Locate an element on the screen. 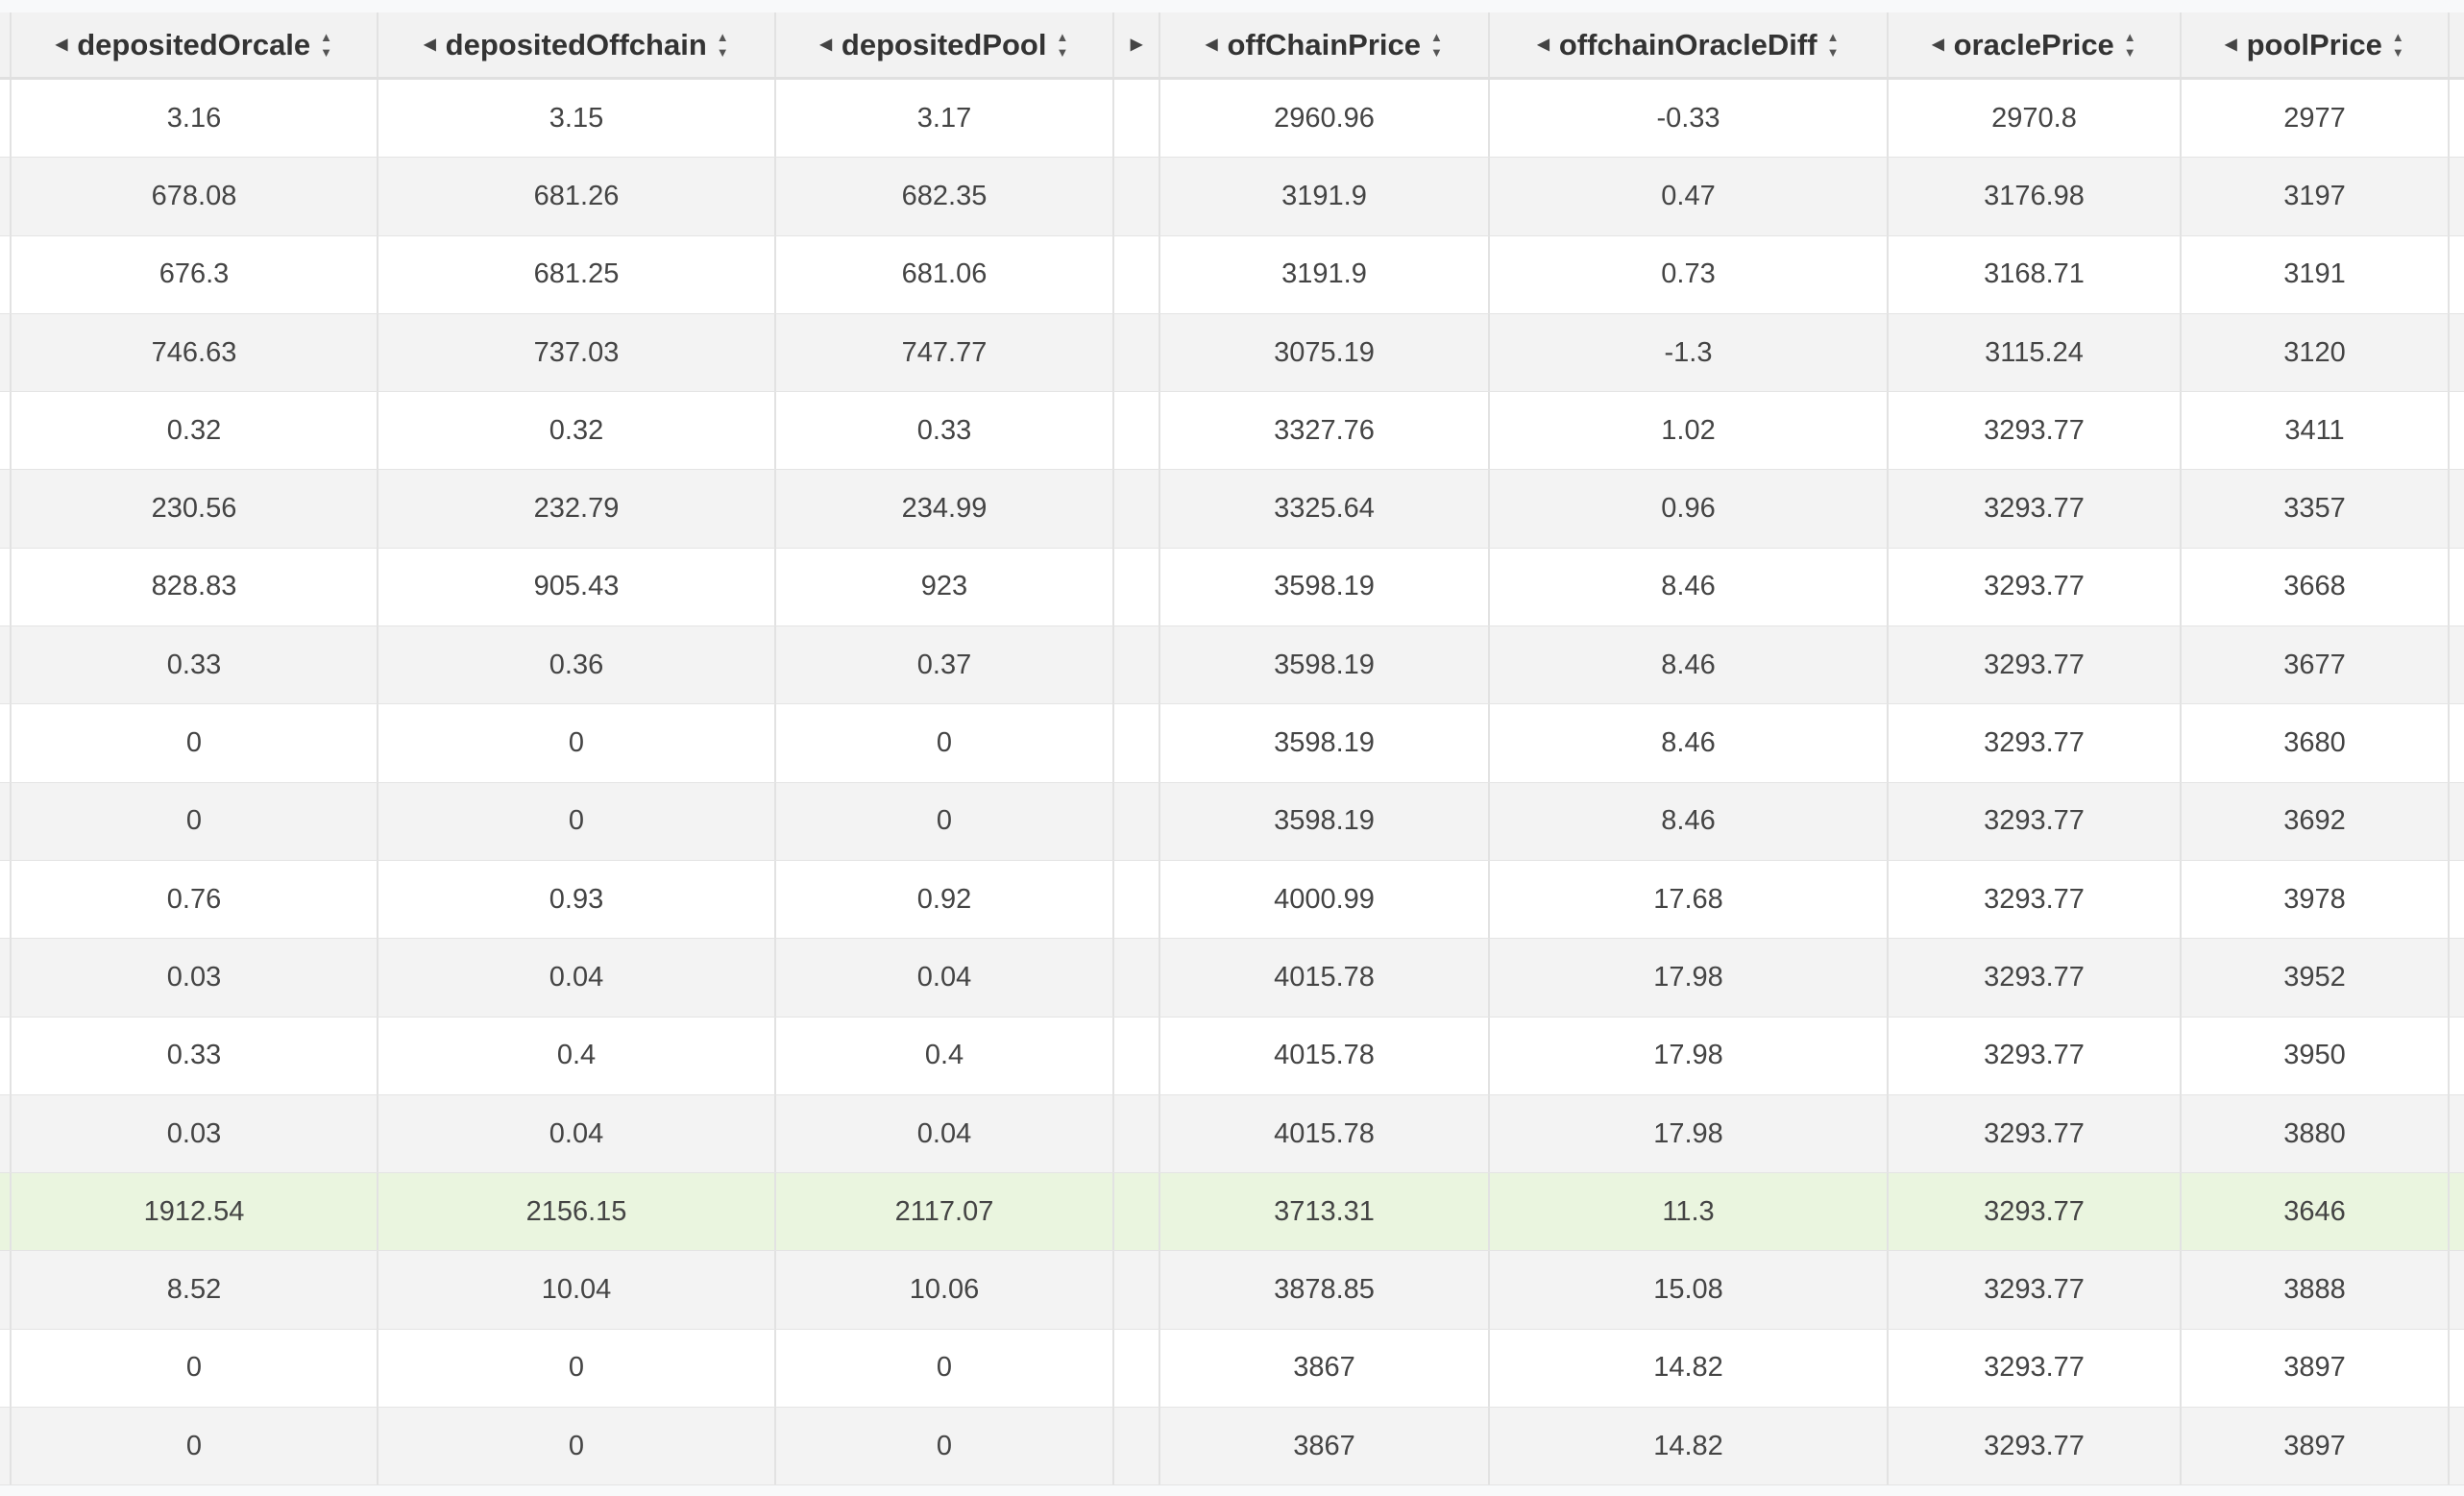 This screenshot has width=2464, height=1496. cell-depositedPool: 10.06 is located at coordinates (943, 1290).